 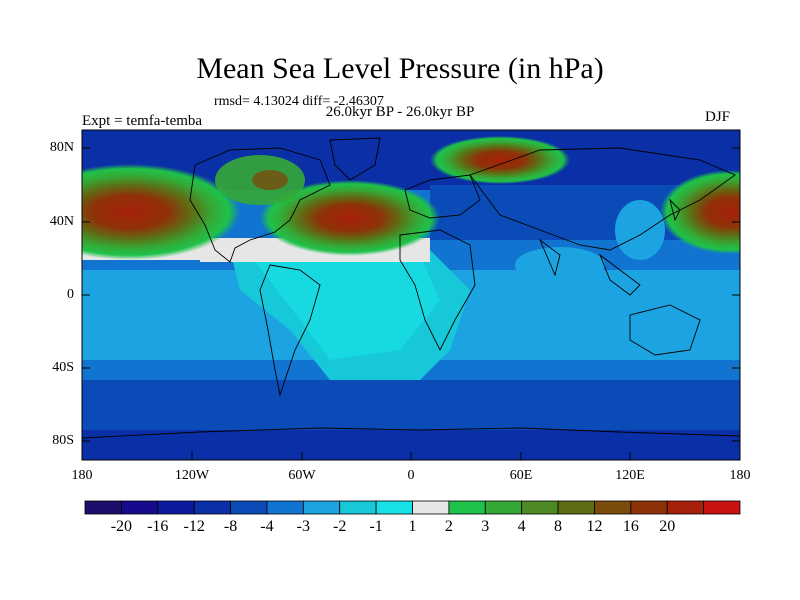 I want to click on experiment-label: Expt = temfa-temba, so click(x=142, y=121).